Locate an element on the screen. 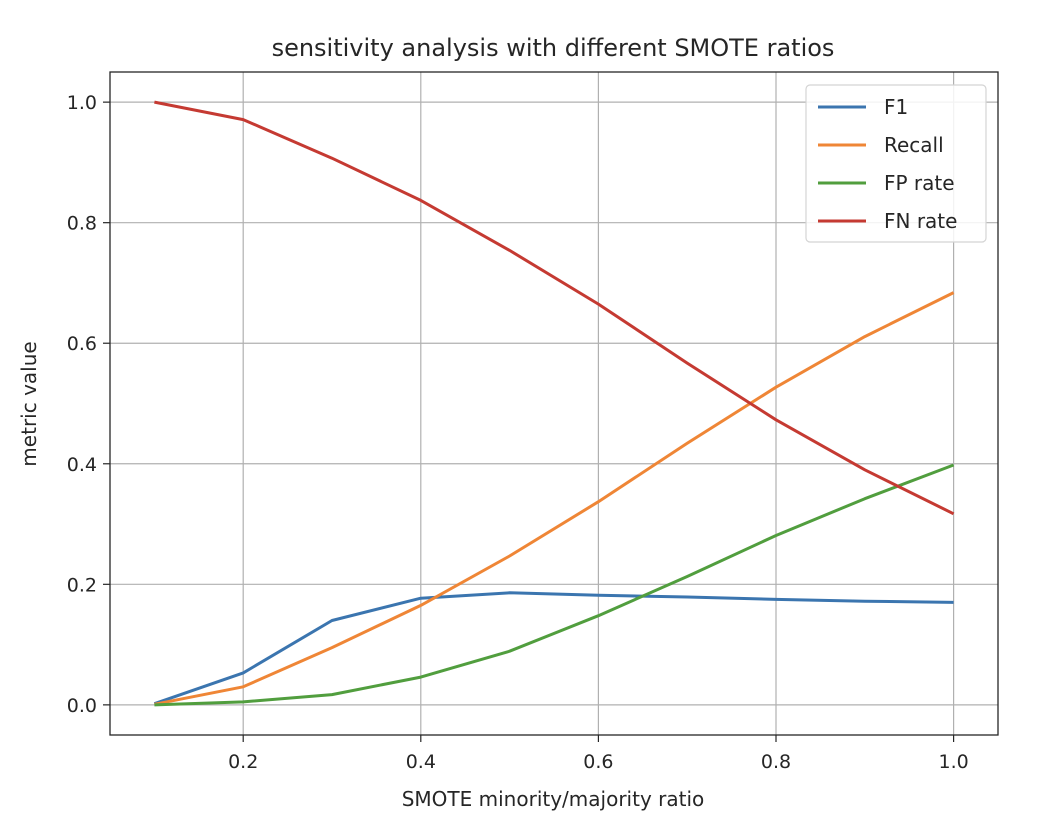  x-tick-label: 0.4 is located at coordinates (421, 762).